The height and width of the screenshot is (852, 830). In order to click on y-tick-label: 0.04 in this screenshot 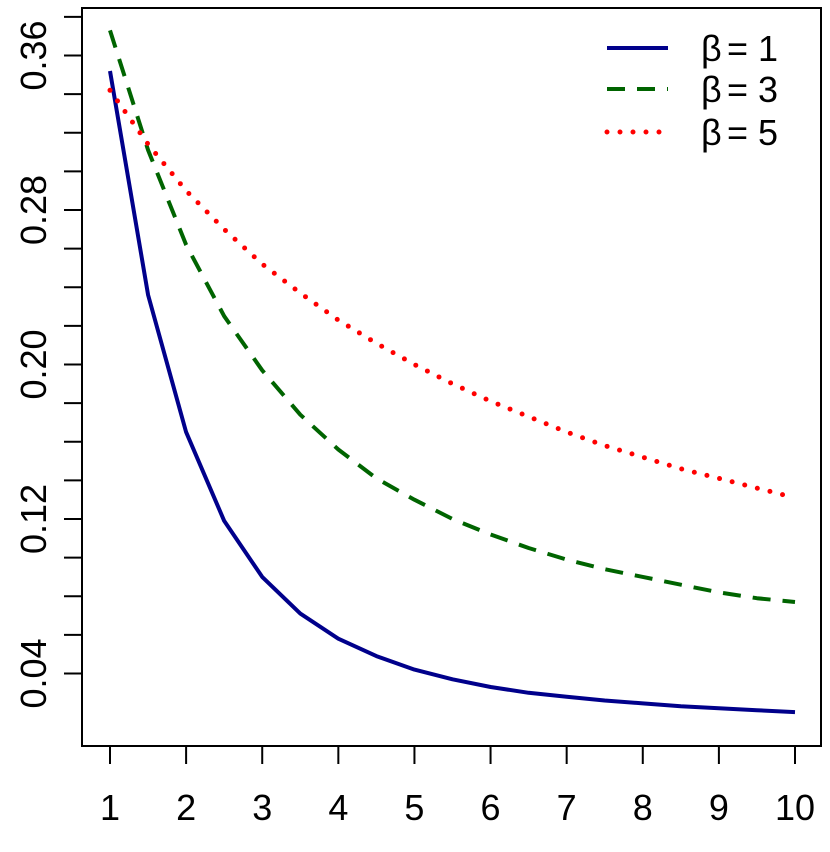, I will do `click(33, 673)`.